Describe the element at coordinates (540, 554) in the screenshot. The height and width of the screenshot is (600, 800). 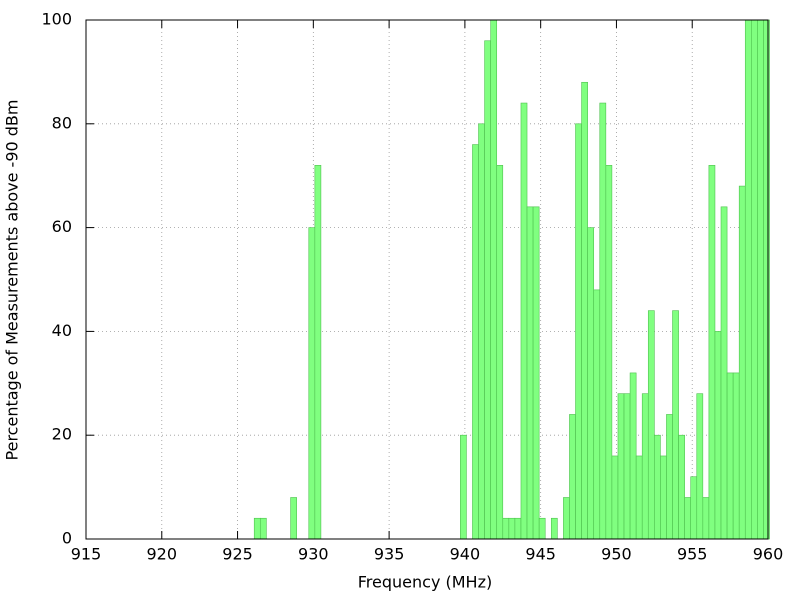
I see `x-tick-label: 945` at that location.